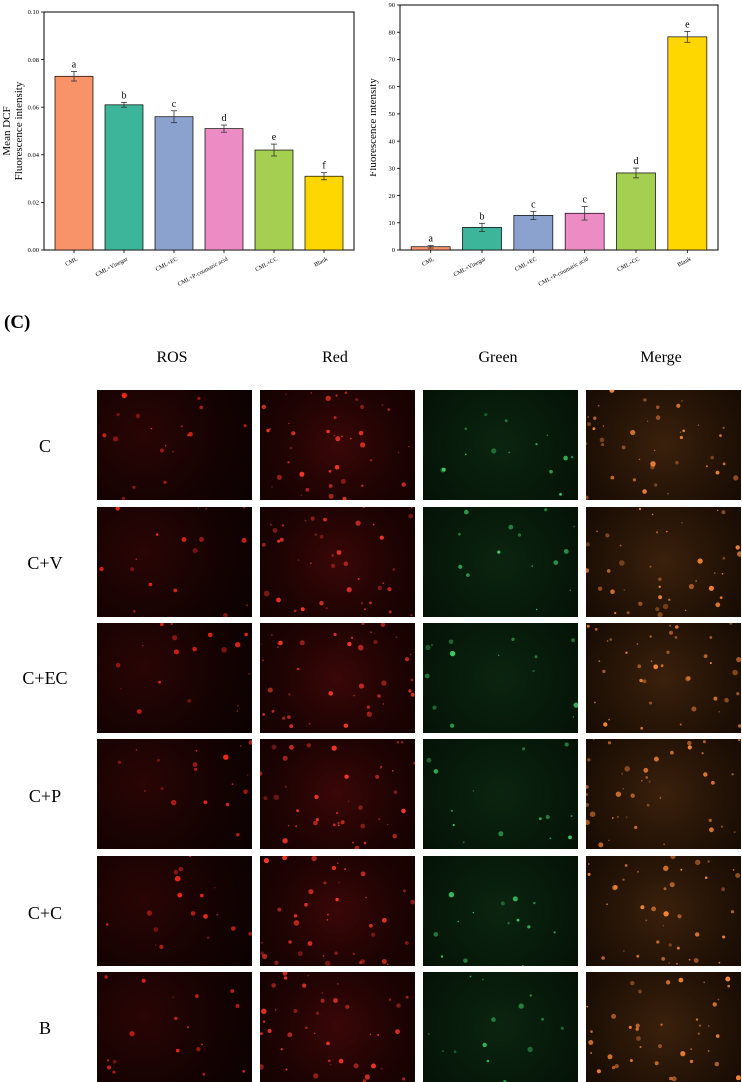 Image resolution: width=742 pixels, height=1082 pixels. I want to click on micrograph-c-green, so click(500, 445).